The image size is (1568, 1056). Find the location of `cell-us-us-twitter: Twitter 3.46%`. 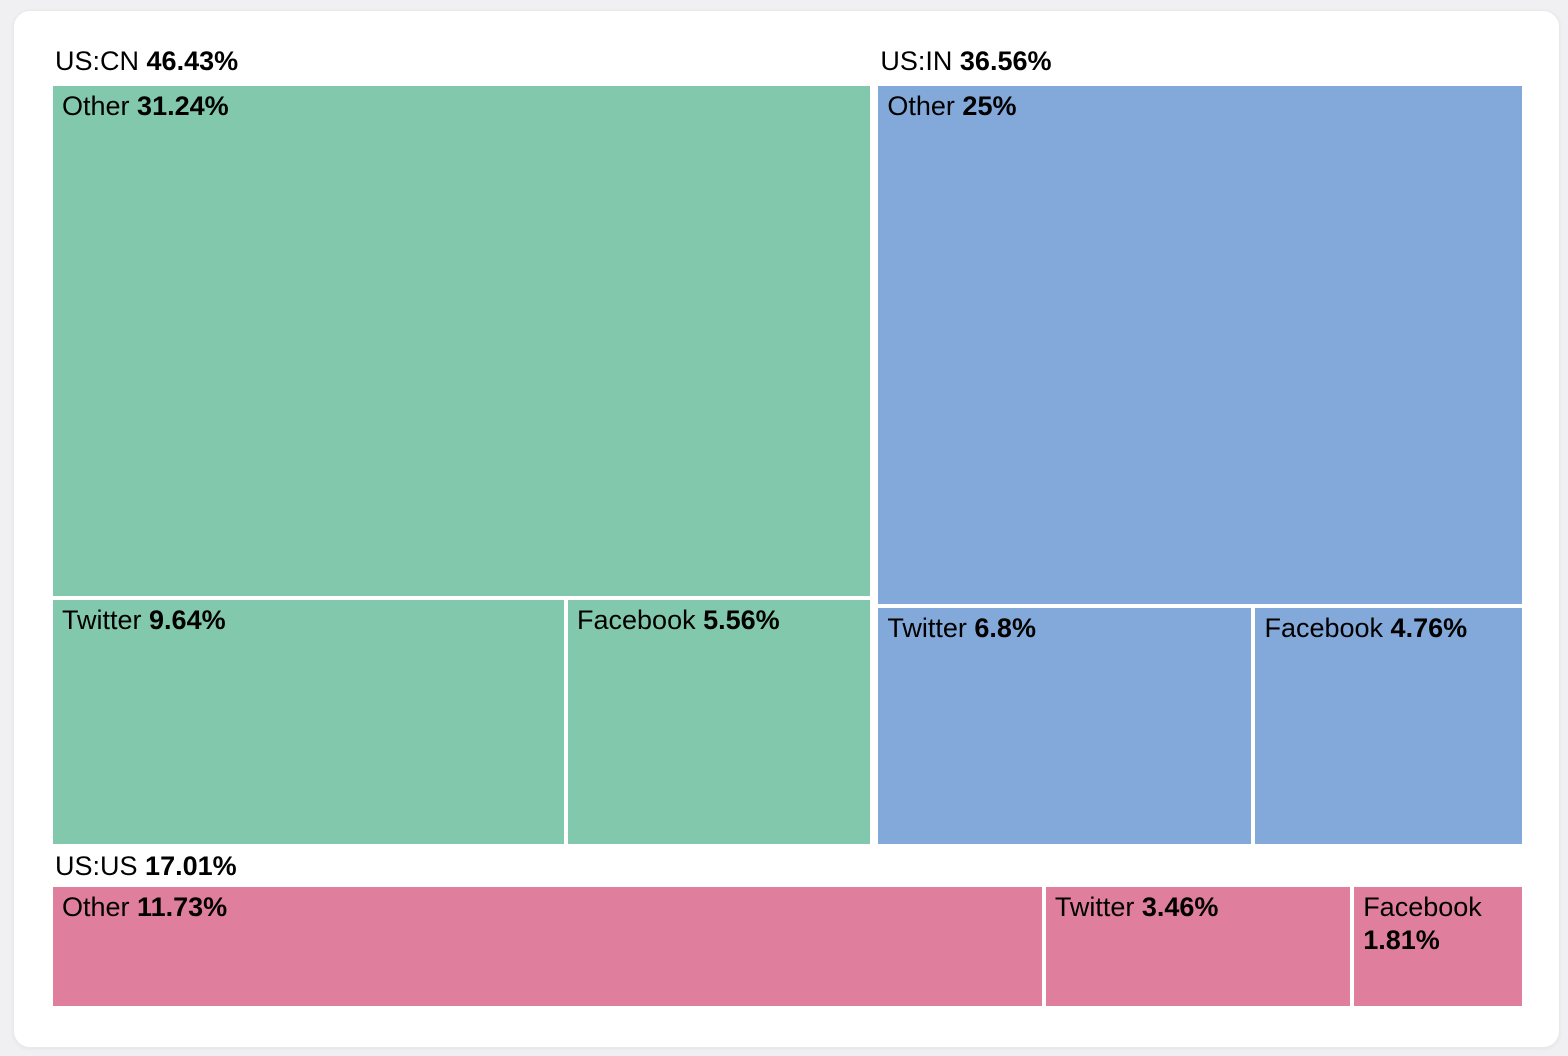

cell-us-us-twitter: Twitter 3.46% is located at coordinates (1198, 946).